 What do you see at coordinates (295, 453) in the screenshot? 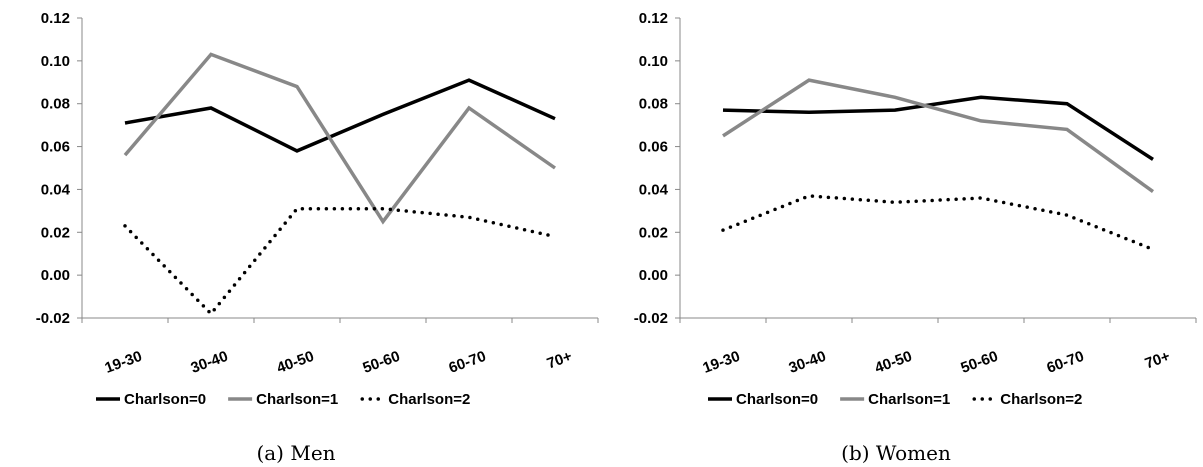
I see `panel-caption: (a) Men` at bounding box center [295, 453].